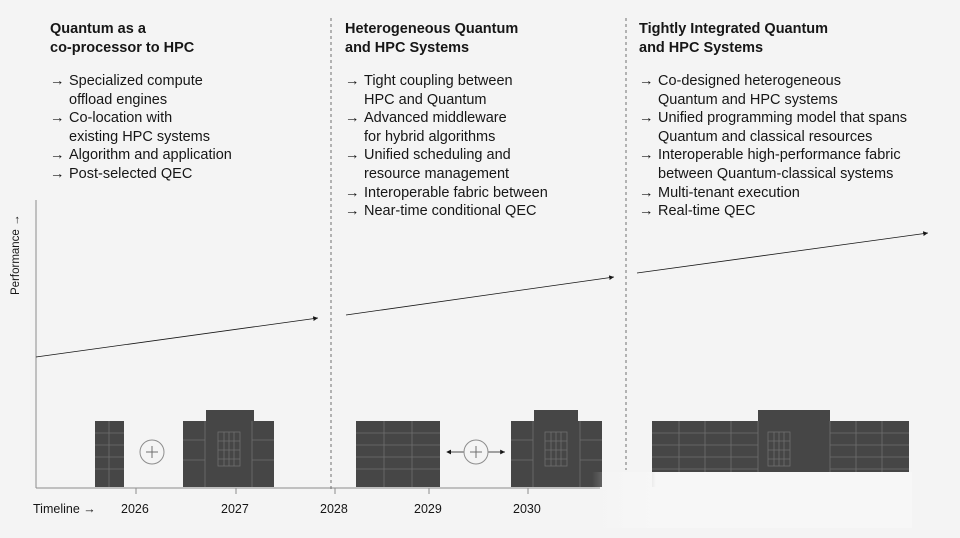 The height and width of the screenshot is (538, 960). I want to click on fade-overlay, so click(752, 500).